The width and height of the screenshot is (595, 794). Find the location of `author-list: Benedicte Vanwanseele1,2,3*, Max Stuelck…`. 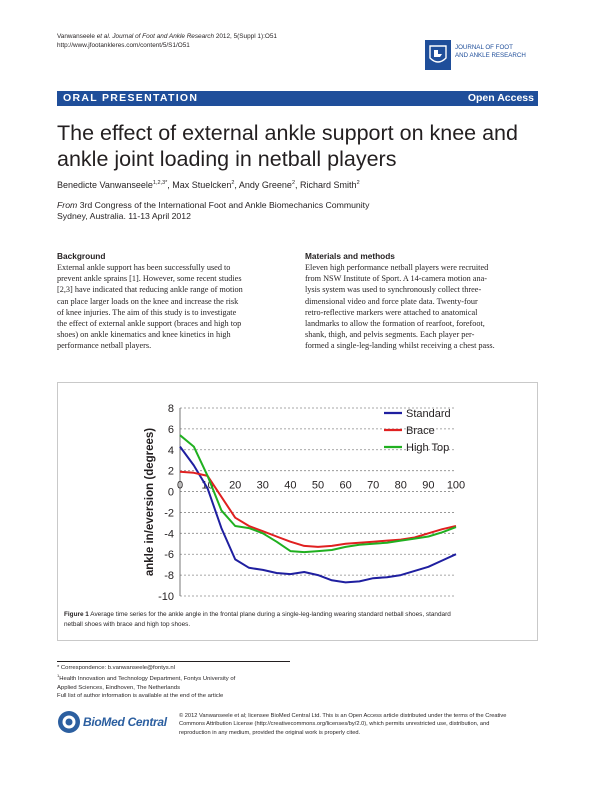

author-list: Benedicte Vanwanseele1,2,3*, Max Stuelck… is located at coordinates (208, 185).